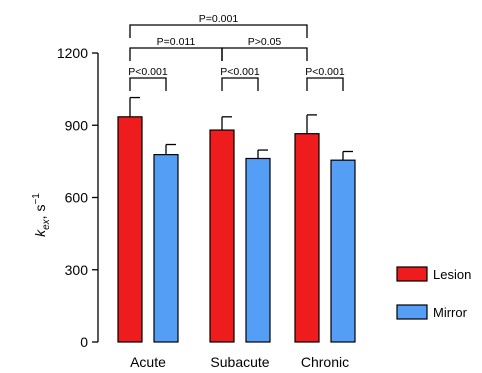 The height and width of the screenshot is (373, 482). I want to click on p-value-label: P=0.011, so click(176, 42).